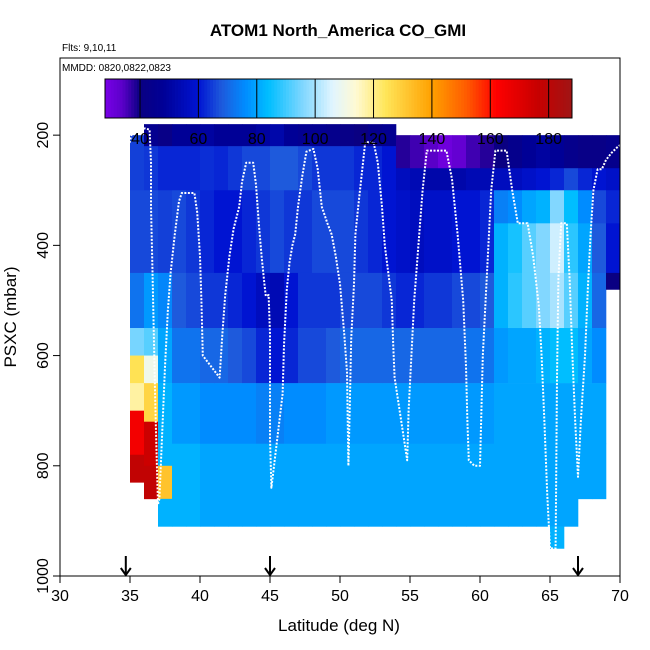 The width and height of the screenshot is (650, 650). Describe the element at coordinates (410, 596) in the screenshot. I see `x-tick-label: 55` at that location.